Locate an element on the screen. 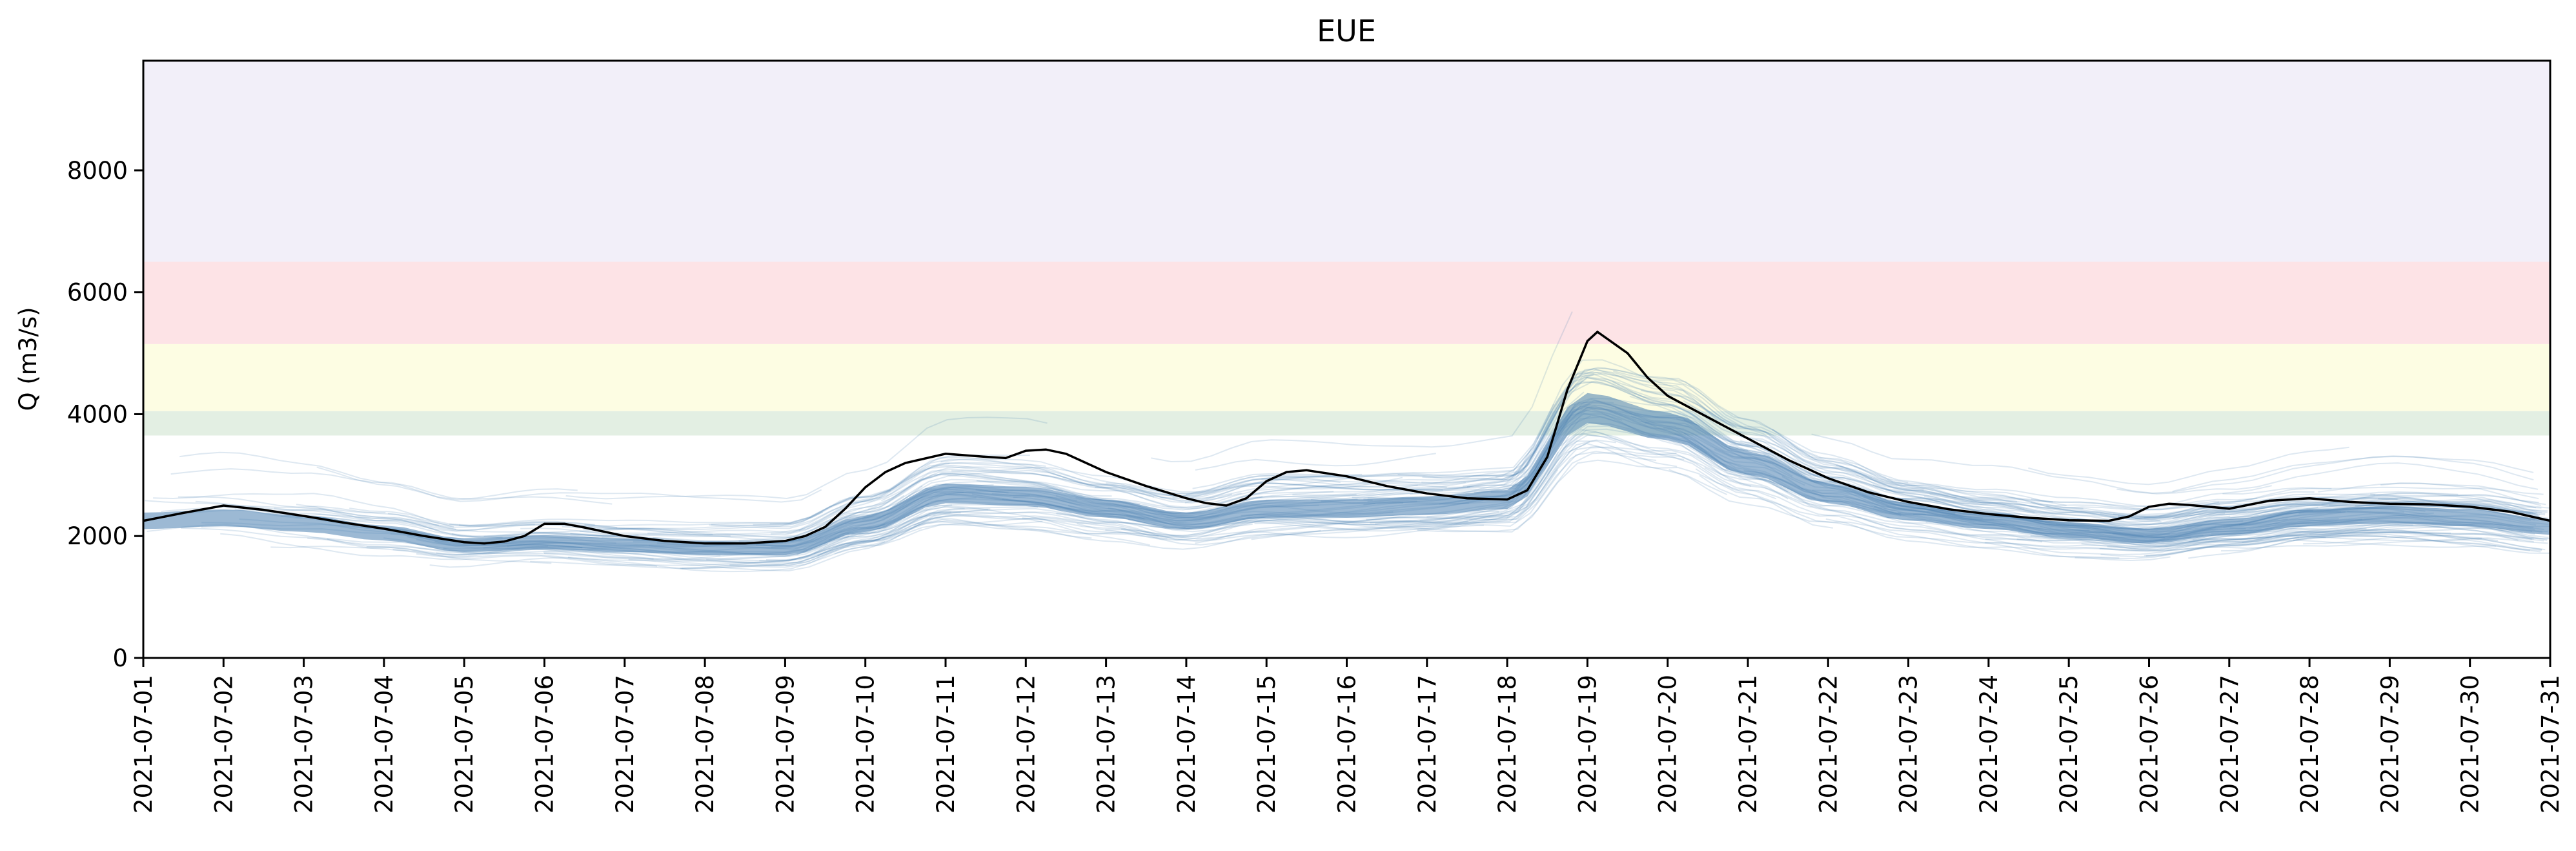 This screenshot has width=2576, height=851. x-tick-label: 2021-07-31 is located at coordinates (2550, 744).